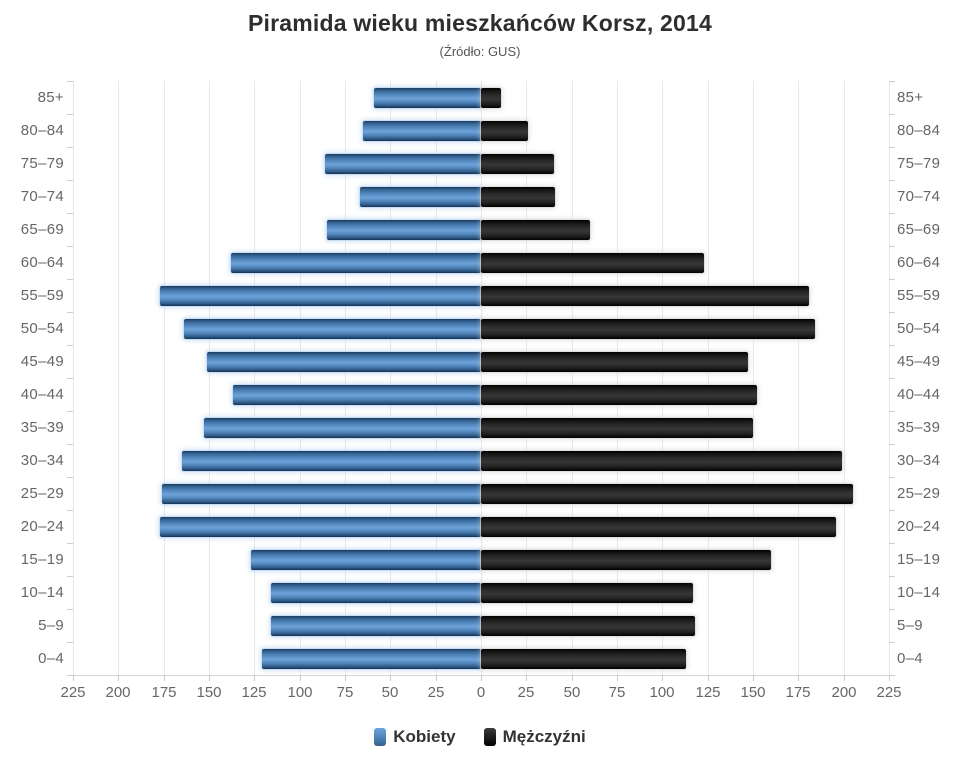  What do you see at coordinates (436, 692) in the screenshot?
I see `x-tick-label: 25` at bounding box center [436, 692].